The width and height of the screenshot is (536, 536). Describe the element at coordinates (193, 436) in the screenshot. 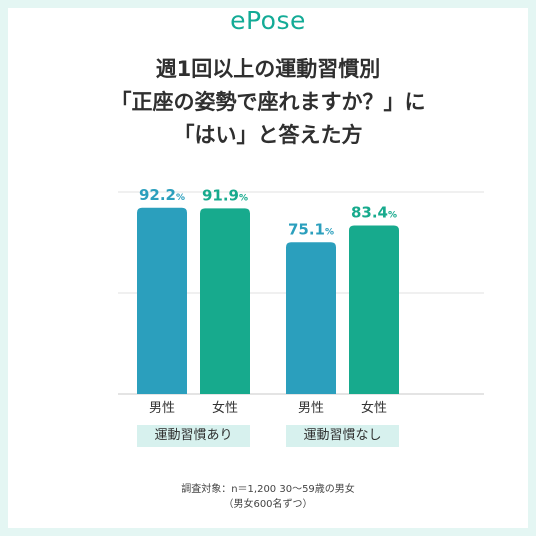

I see `group-label-with-exercise: 運動習慣あり` at that location.